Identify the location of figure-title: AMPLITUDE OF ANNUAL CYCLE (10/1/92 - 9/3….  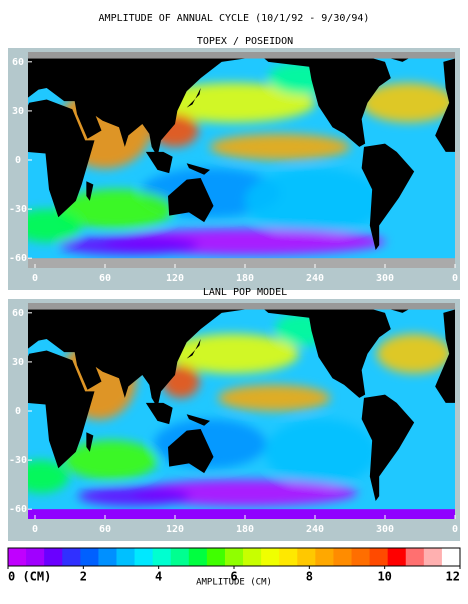
(234, 18).